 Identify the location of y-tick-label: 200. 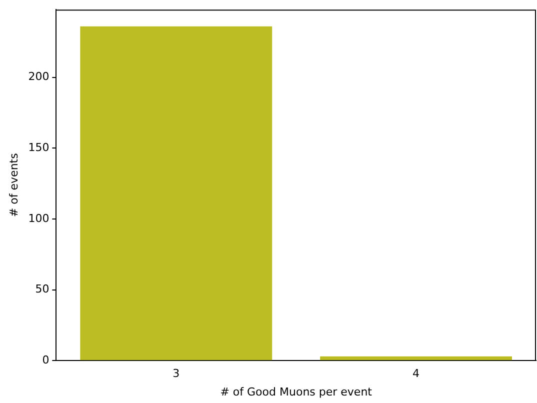
(39, 77).